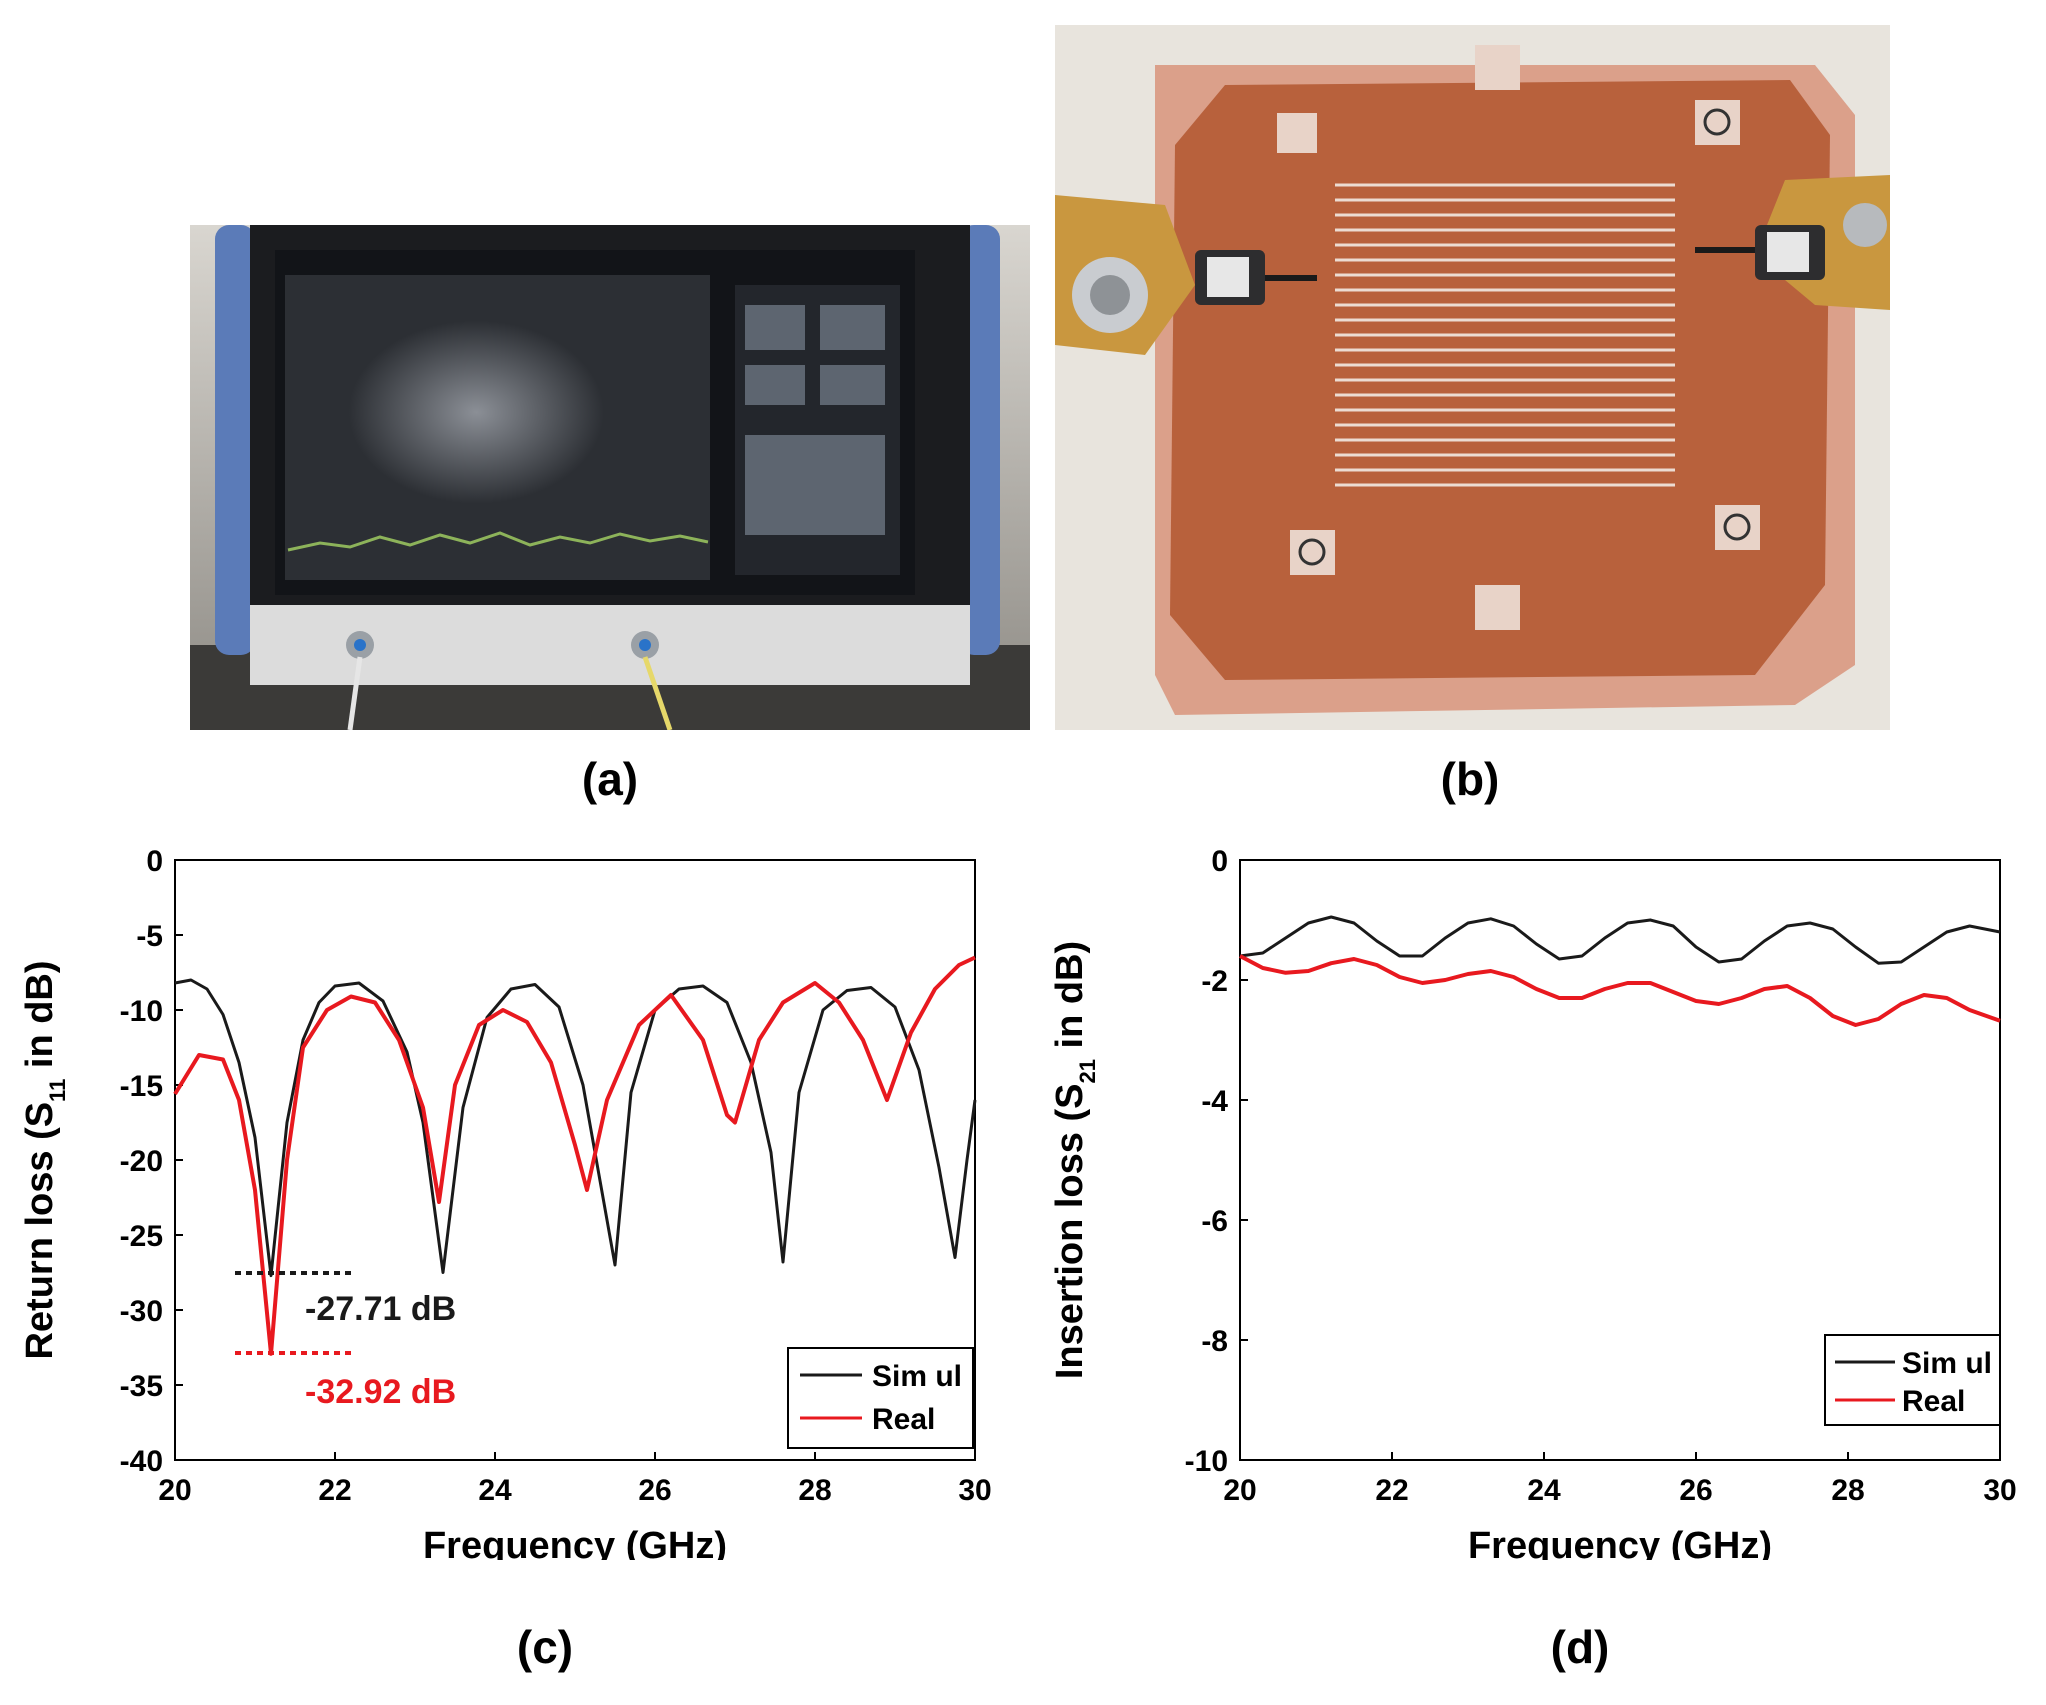 The height and width of the screenshot is (1705, 2046). I want to click on y-tick-label: -4, so click(1214, 1101).